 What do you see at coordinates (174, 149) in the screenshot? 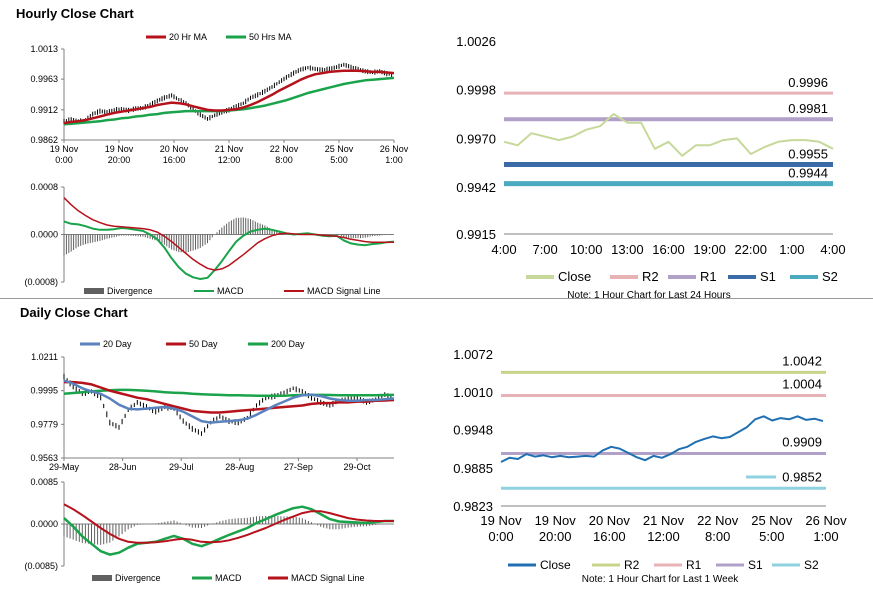
I see `hourly-price-xtick-date: 20 Nov` at bounding box center [174, 149].